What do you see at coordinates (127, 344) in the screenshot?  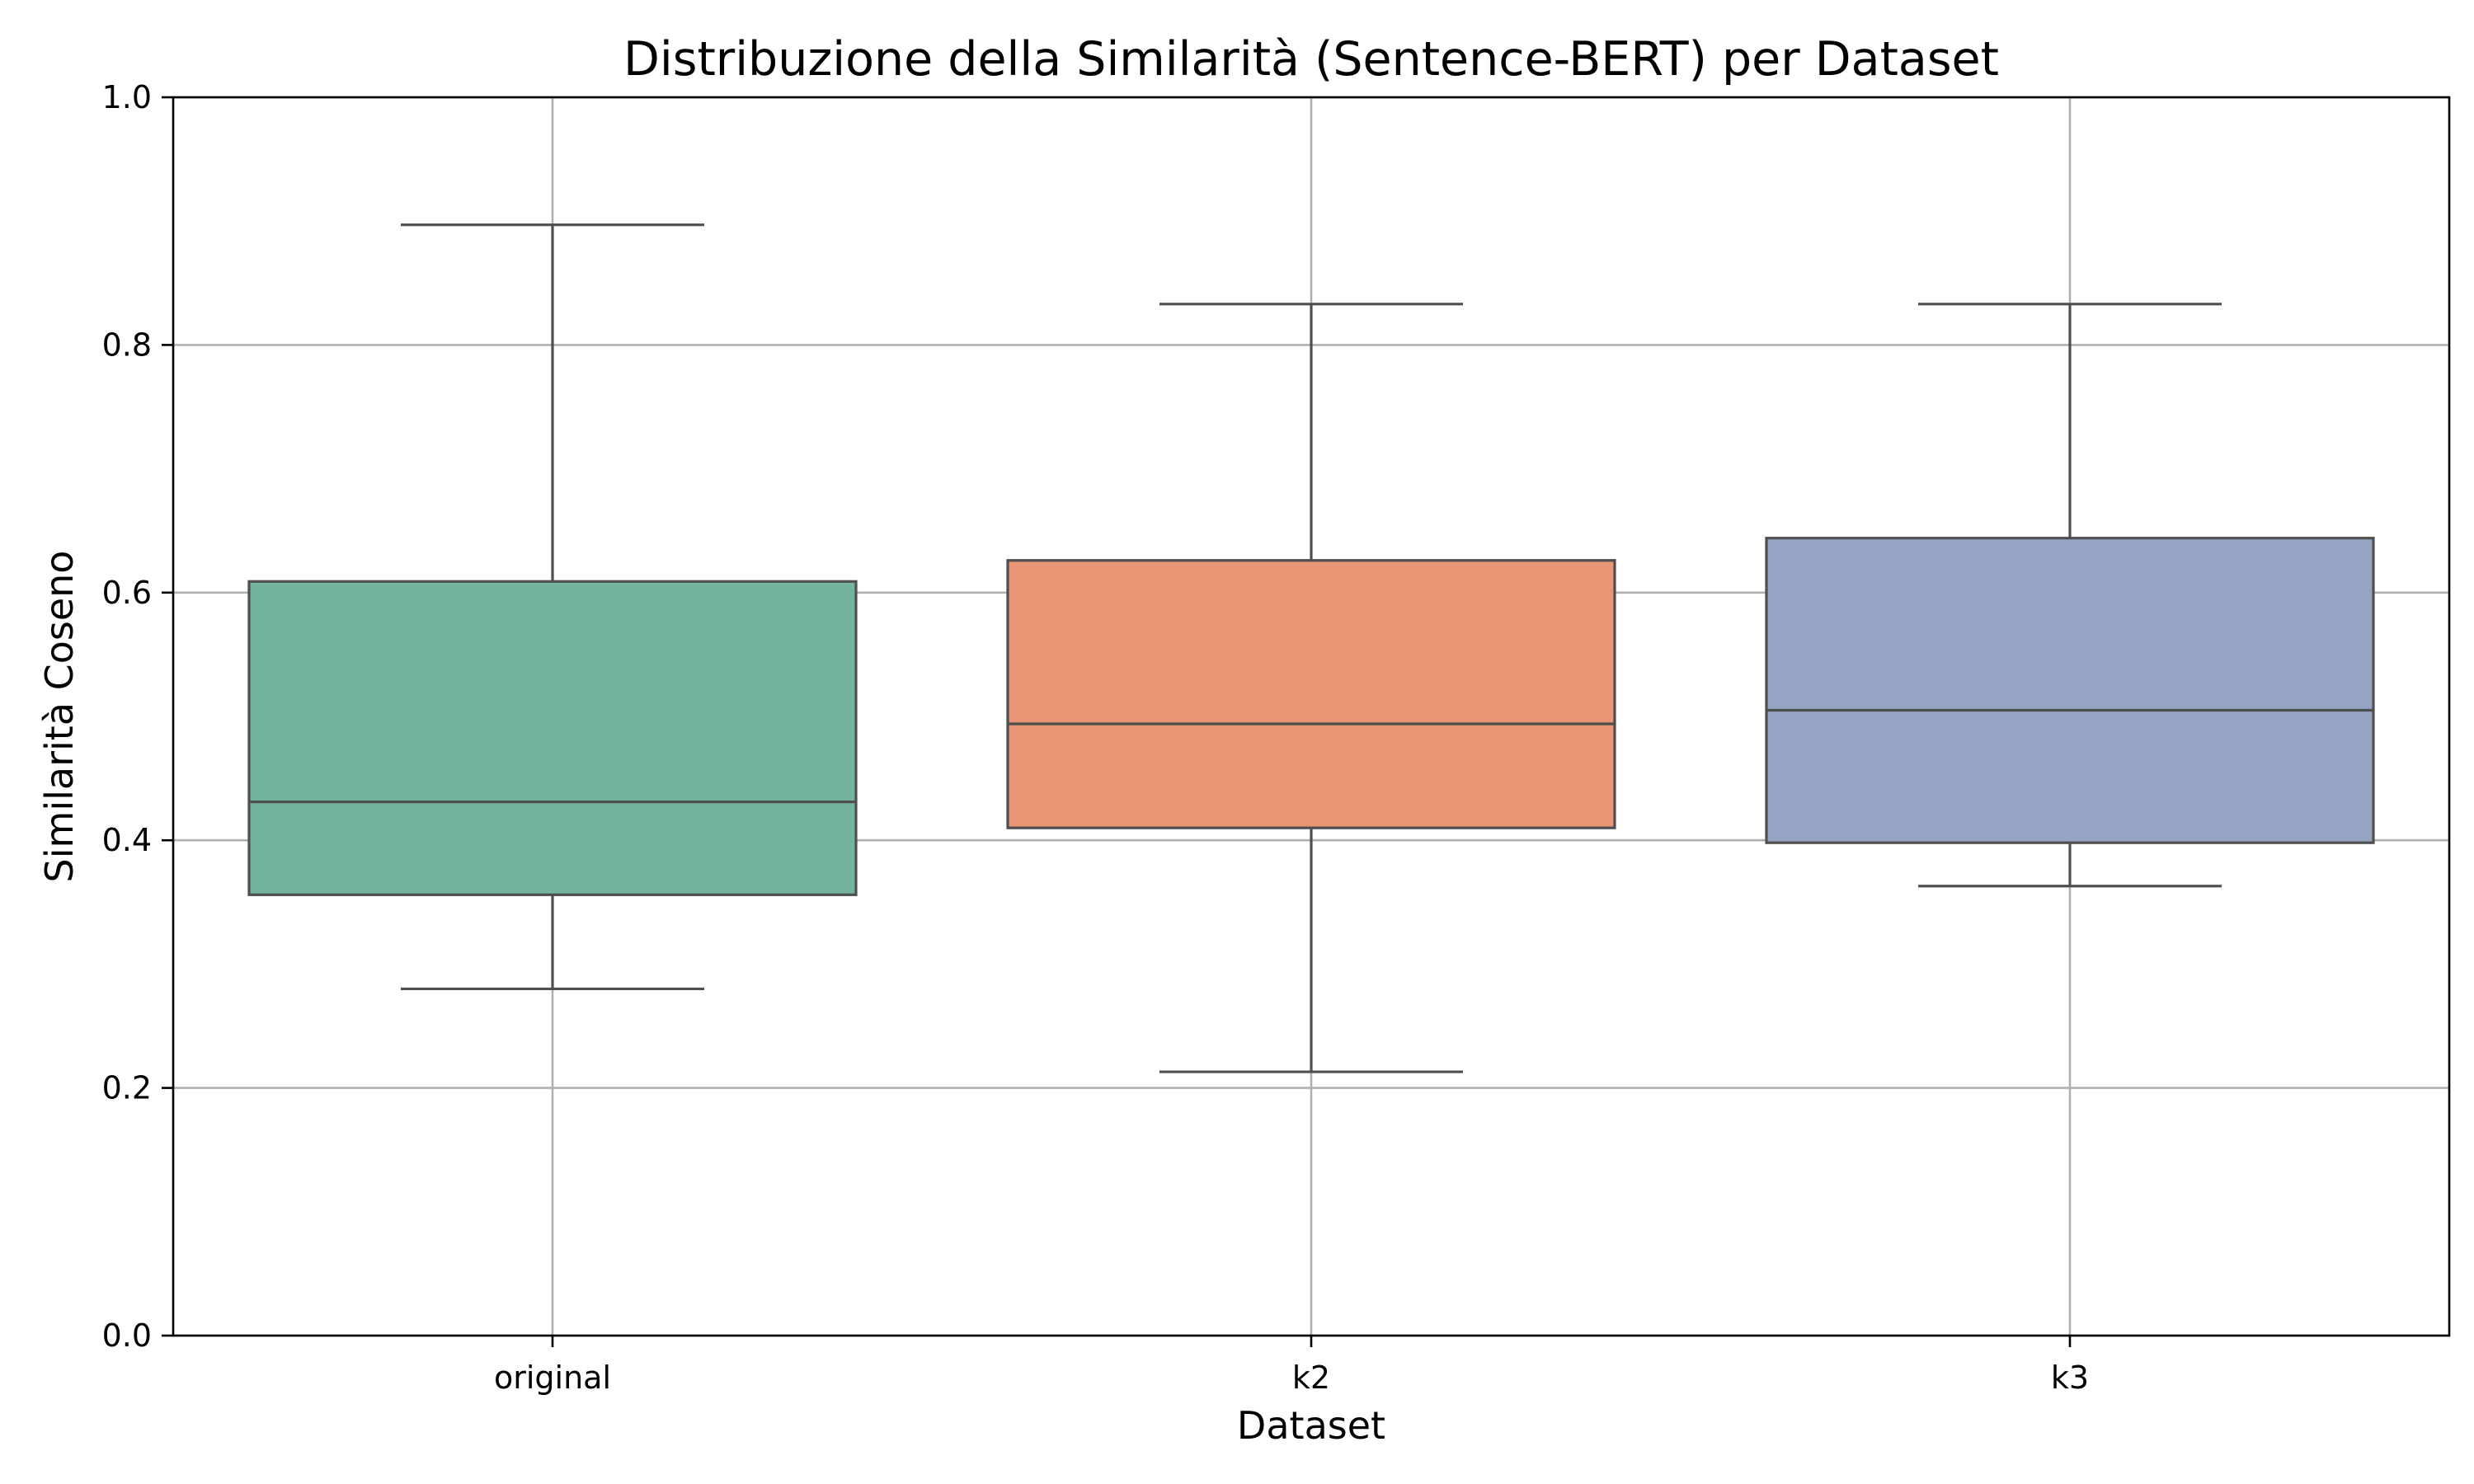 I see `y-tick-label: 0.8` at bounding box center [127, 344].